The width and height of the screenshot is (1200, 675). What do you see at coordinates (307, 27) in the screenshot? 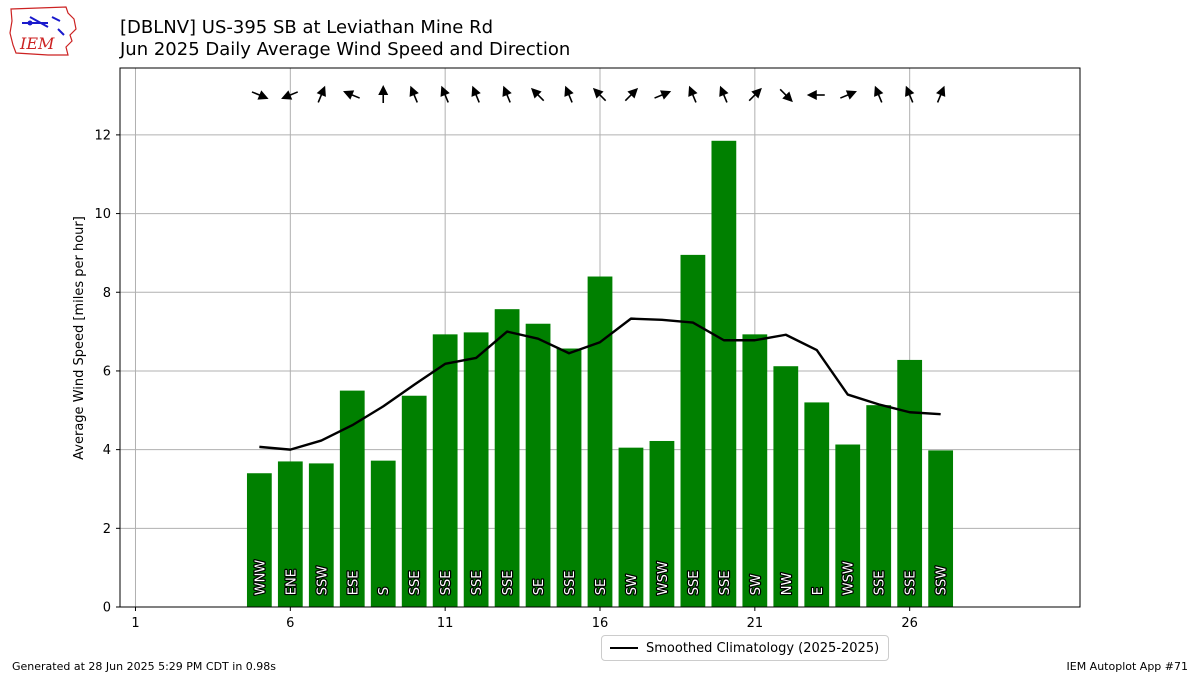
I see `chart-title: [DBLNV] US-395 SB at Leviathan Mine Rd` at bounding box center [307, 27].